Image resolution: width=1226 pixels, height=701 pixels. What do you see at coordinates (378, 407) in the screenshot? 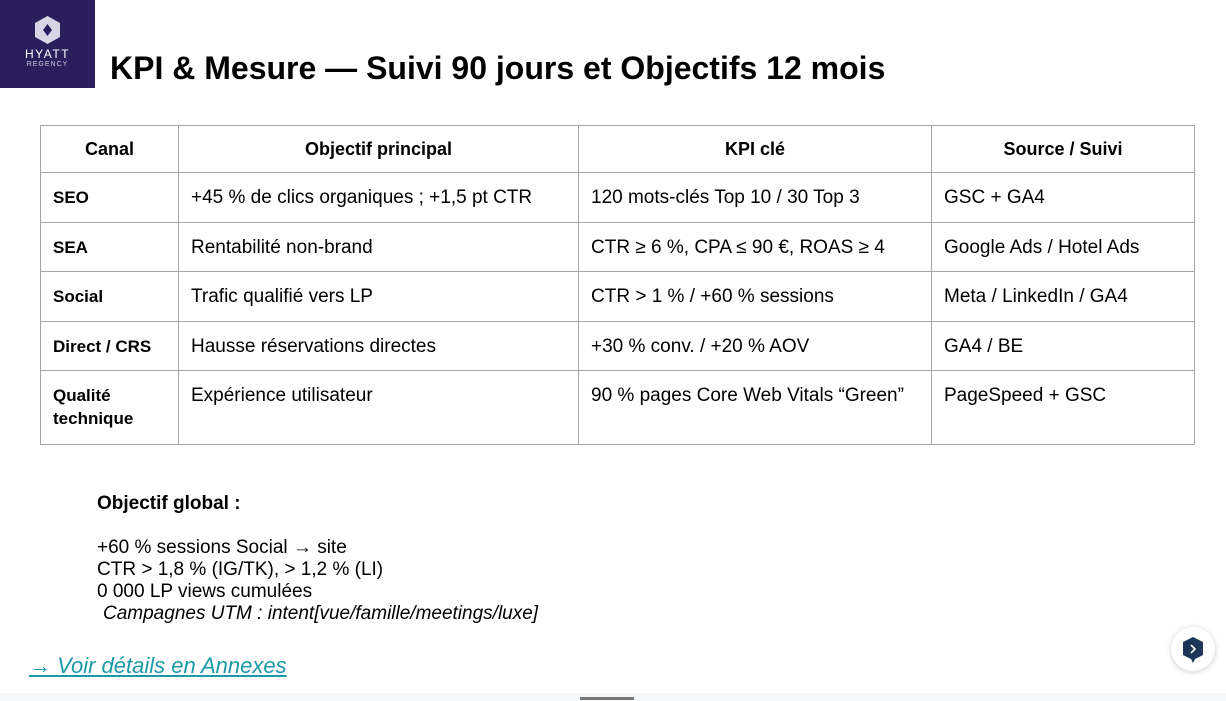
I see `cell: Expérience utilisateur` at bounding box center [378, 407].